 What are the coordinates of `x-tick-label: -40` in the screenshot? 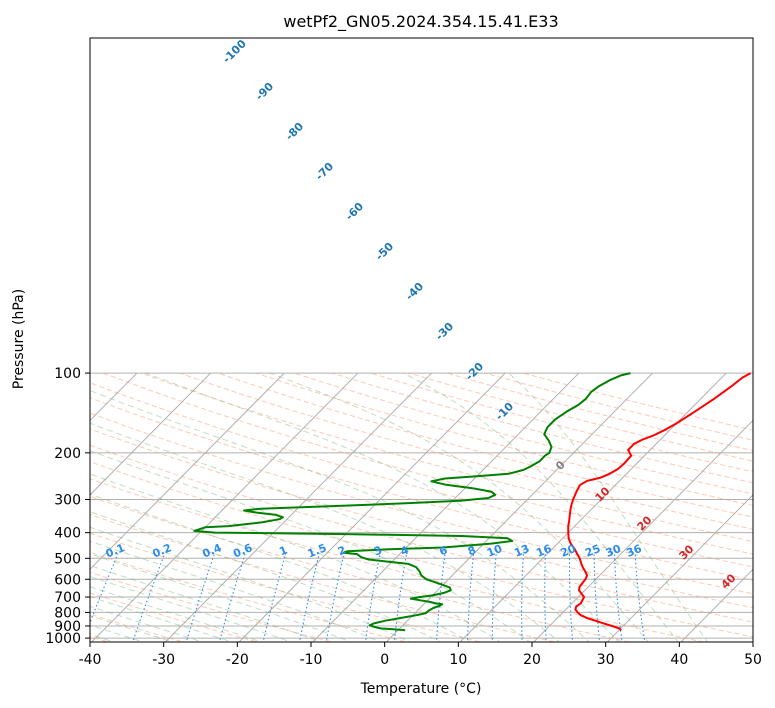 It's located at (90, 660).